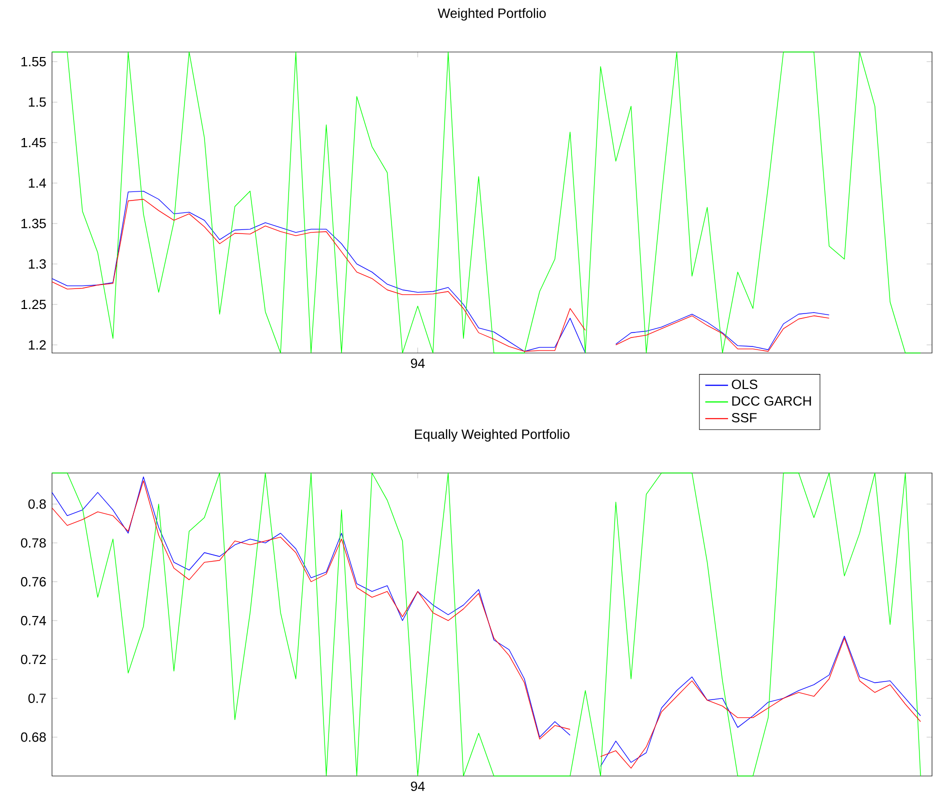 Image resolution: width=933 pixels, height=798 pixels. Describe the element at coordinates (33, 223) in the screenshot. I see `y-tick-label: 1.35` at that location.